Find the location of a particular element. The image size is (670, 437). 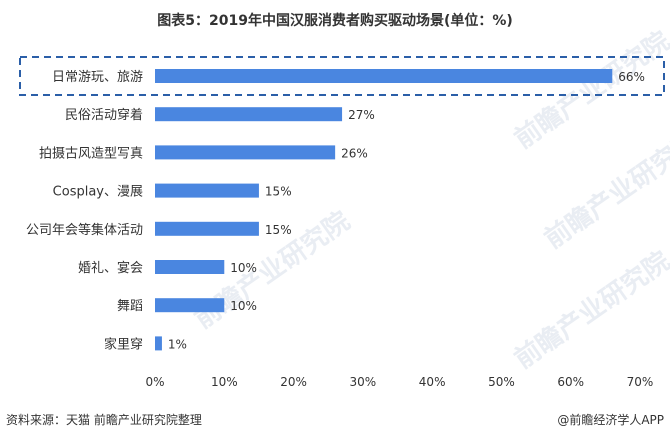

highlight-box is located at coordinates (342, 76).